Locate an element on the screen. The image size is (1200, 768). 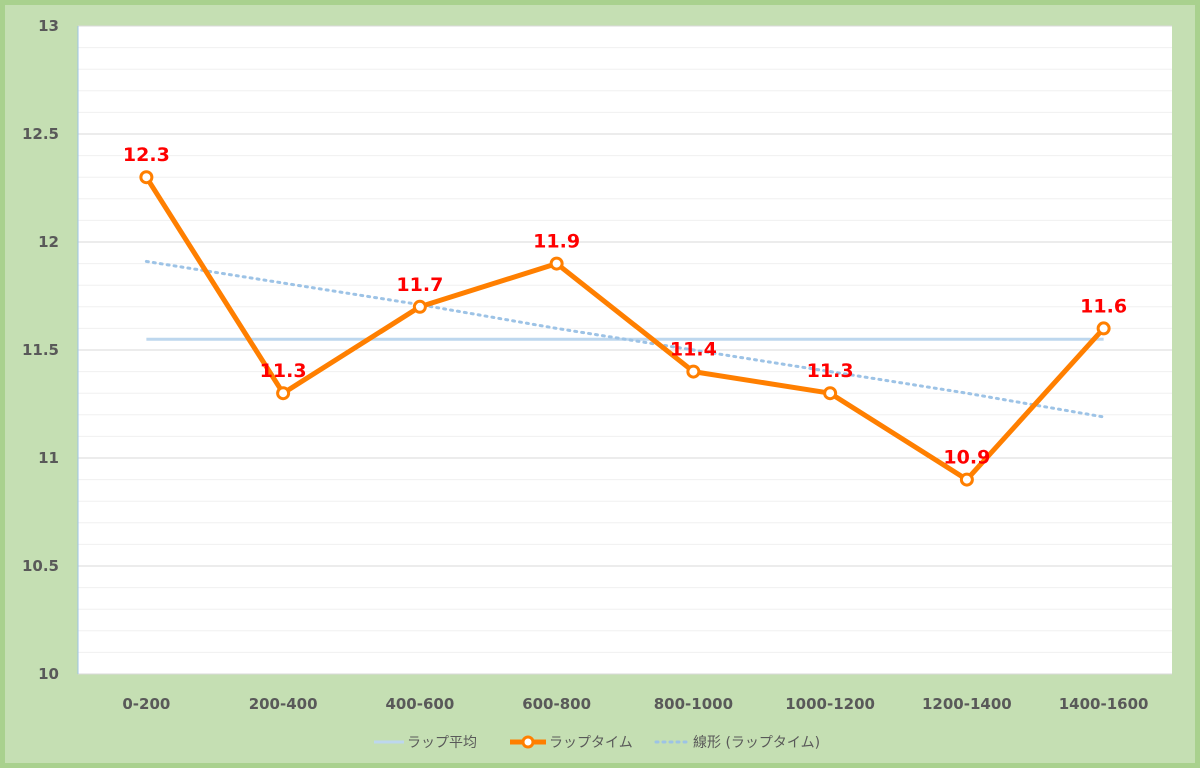
legend-marker-lap-time is located at coordinates (528, 742).